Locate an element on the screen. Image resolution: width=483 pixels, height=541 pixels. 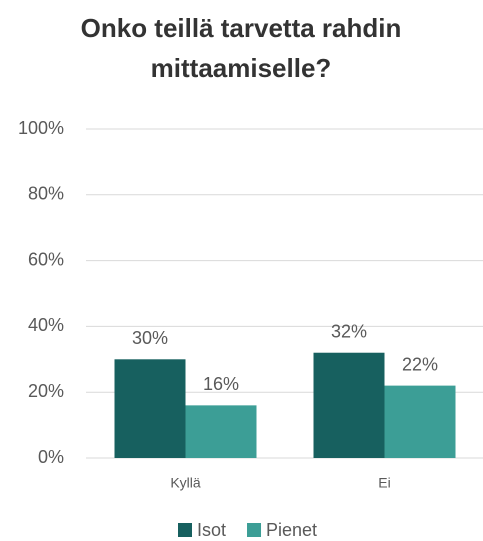
data-label: 30% is located at coordinates (150, 338).